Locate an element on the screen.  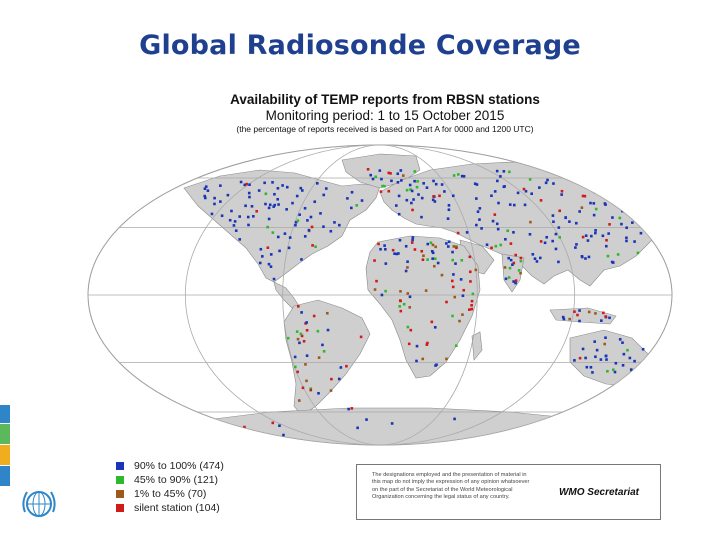
legend-label: silent station (104) is located at coordinates (177, 508).